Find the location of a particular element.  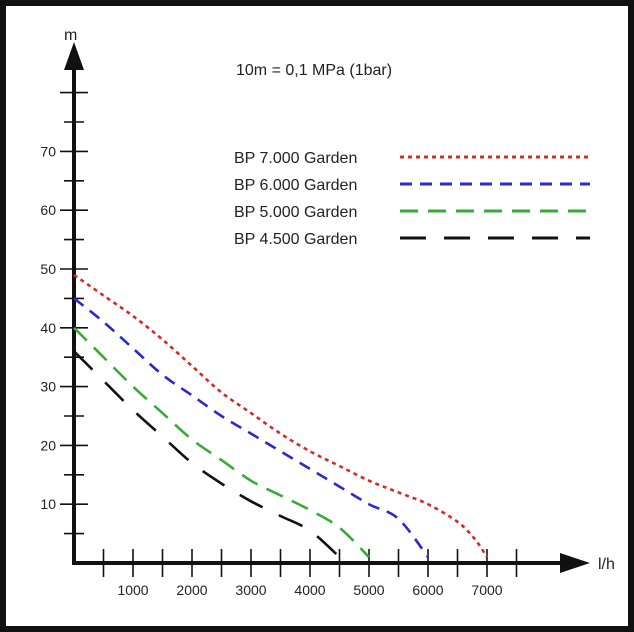

y-tick-label: 40 is located at coordinates (48, 328).